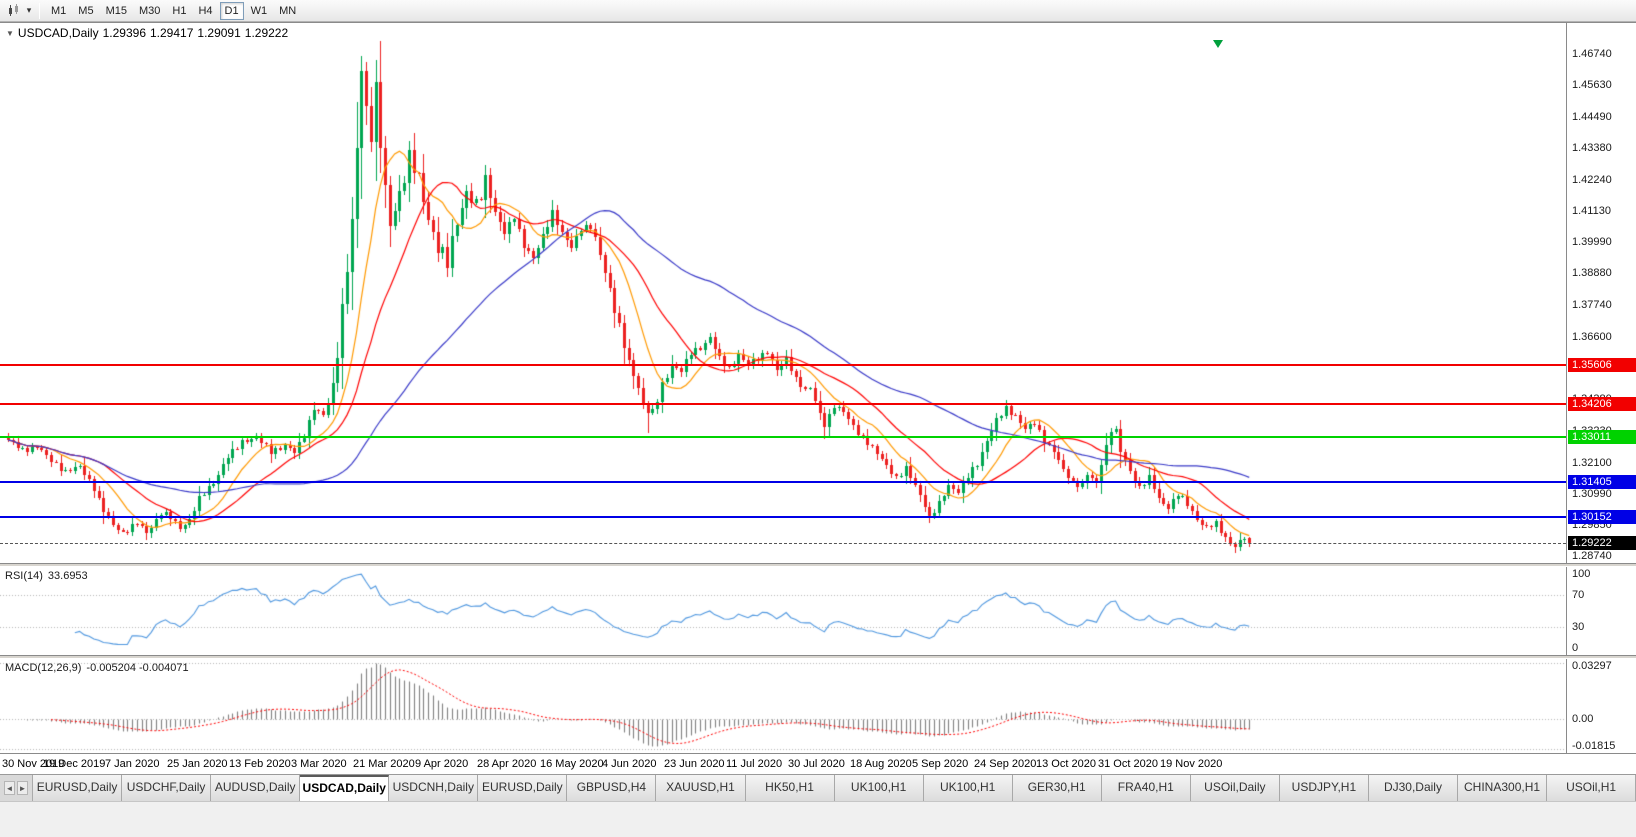  Describe the element at coordinates (1592, 305) in the screenshot. I see `price-axis-label: 1.37740` at that location.